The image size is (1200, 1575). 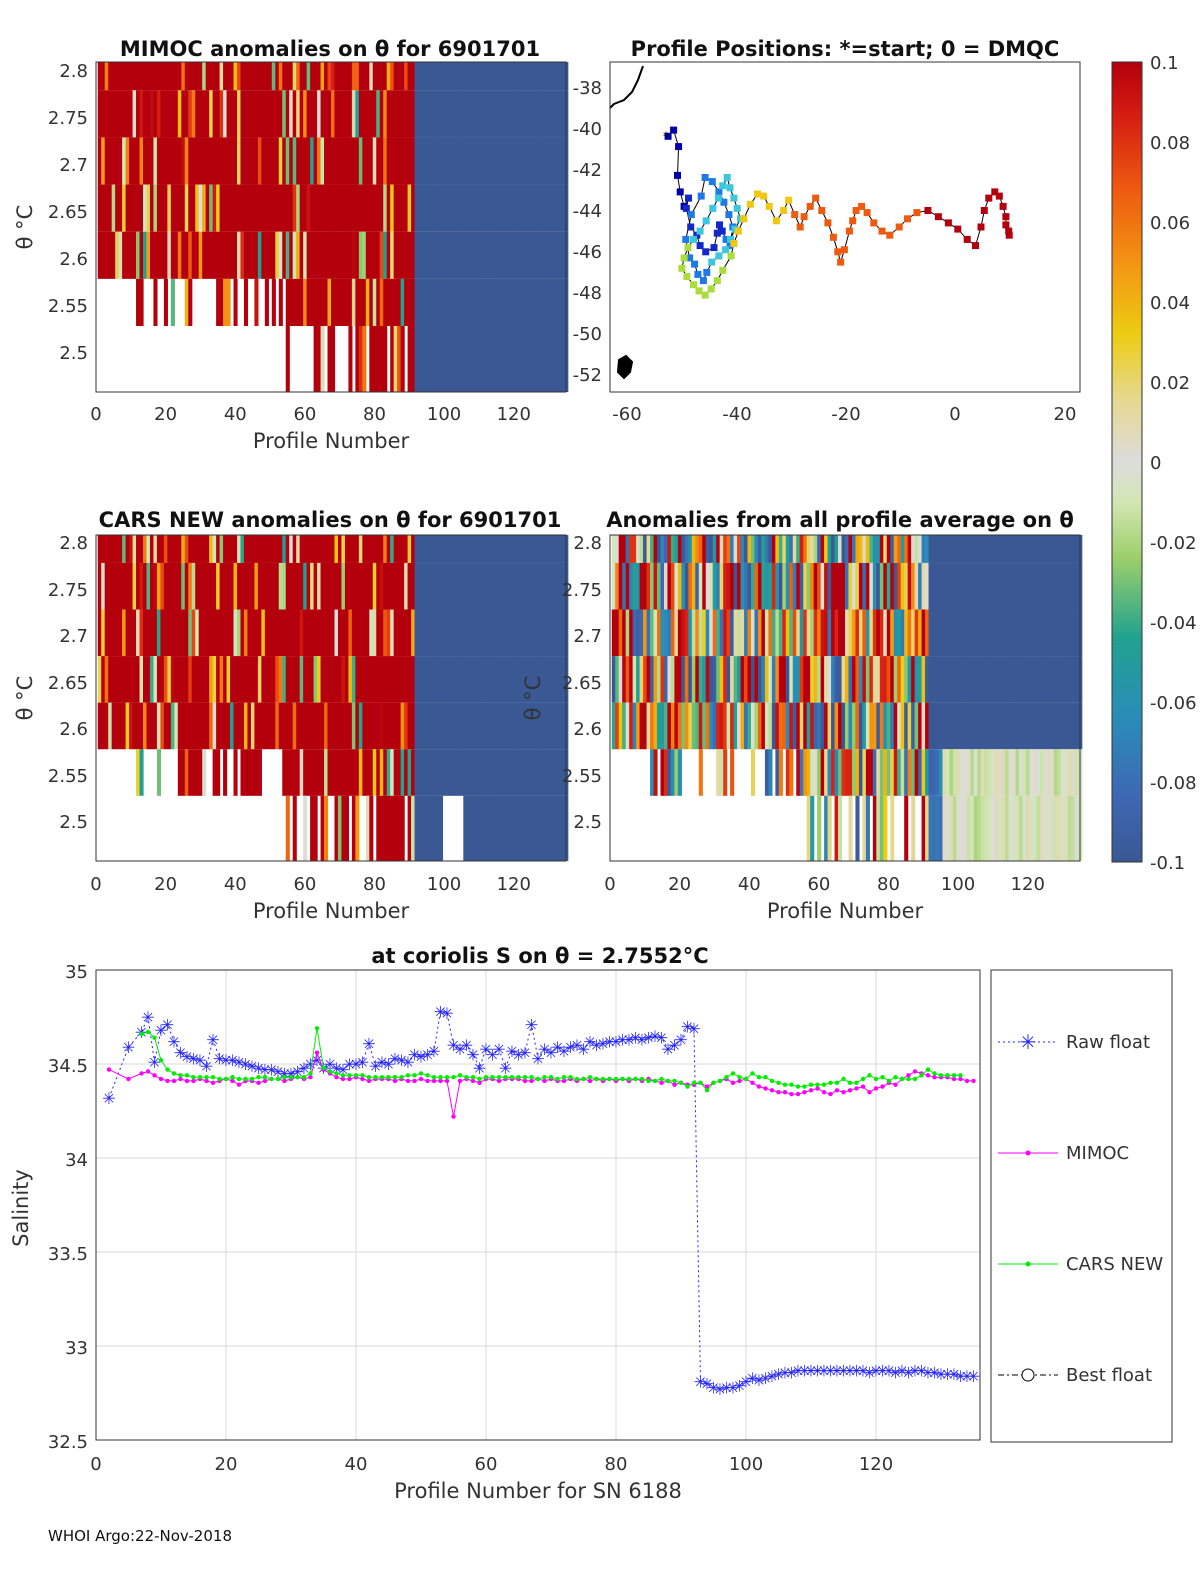 What do you see at coordinates (68, 683) in the screenshot?
I see `cars-y-ticks: 2.8 2.75 2.7 2.65 2.6 2.55 2.5` at bounding box center [68, 683].